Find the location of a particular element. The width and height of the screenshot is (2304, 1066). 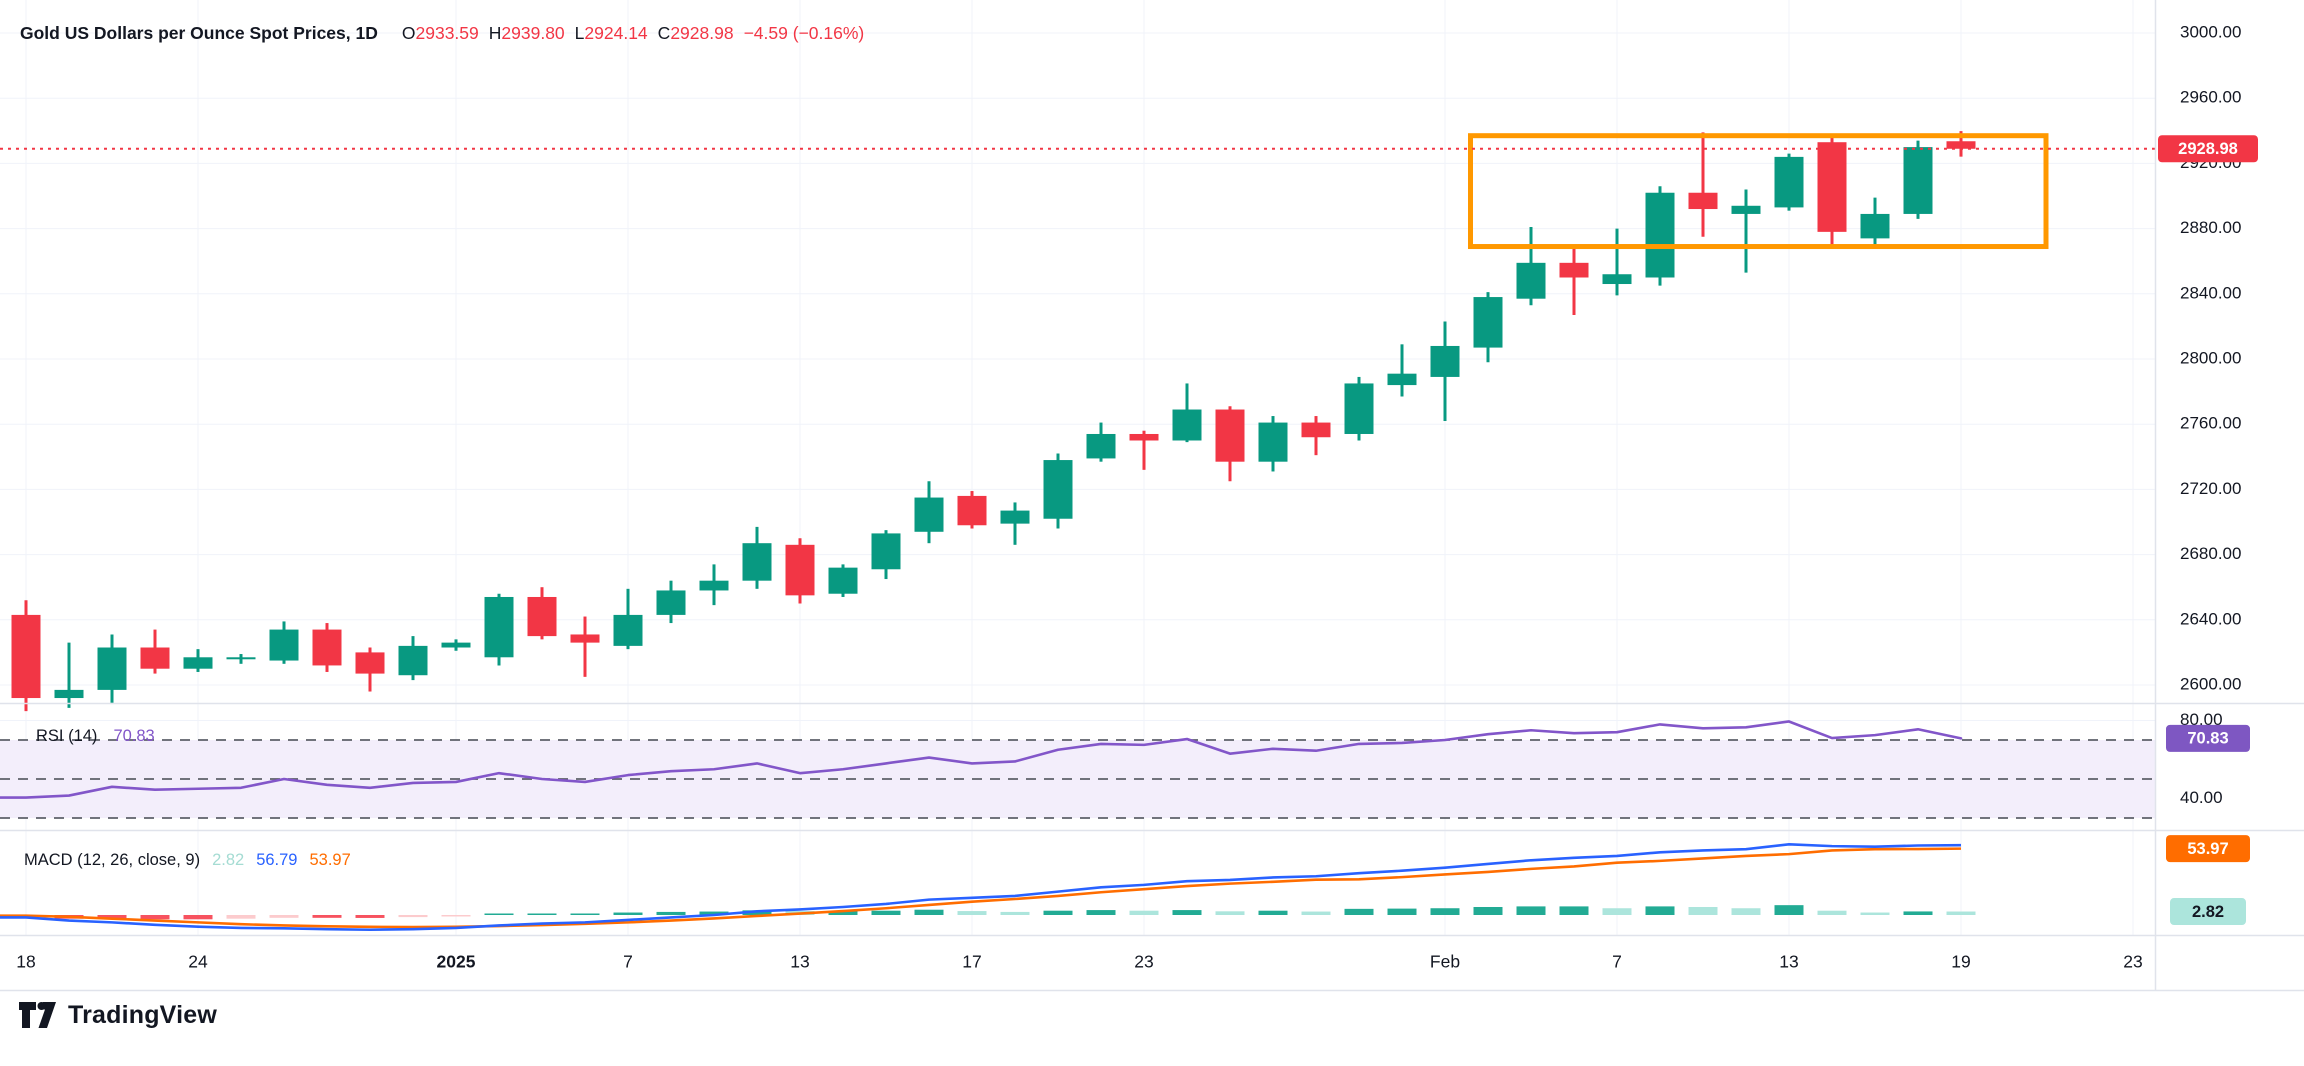

tradingview-logo: TradingView is located at coordinates (117, 1015).